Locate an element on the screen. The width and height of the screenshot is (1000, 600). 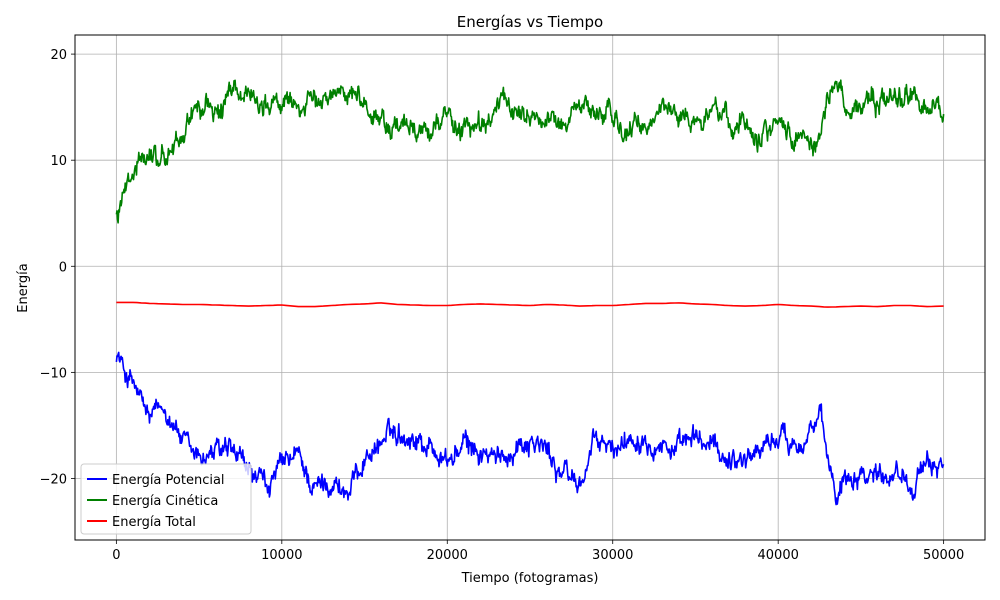
y-tick-label: 0 is located at coordinates (63, 267).